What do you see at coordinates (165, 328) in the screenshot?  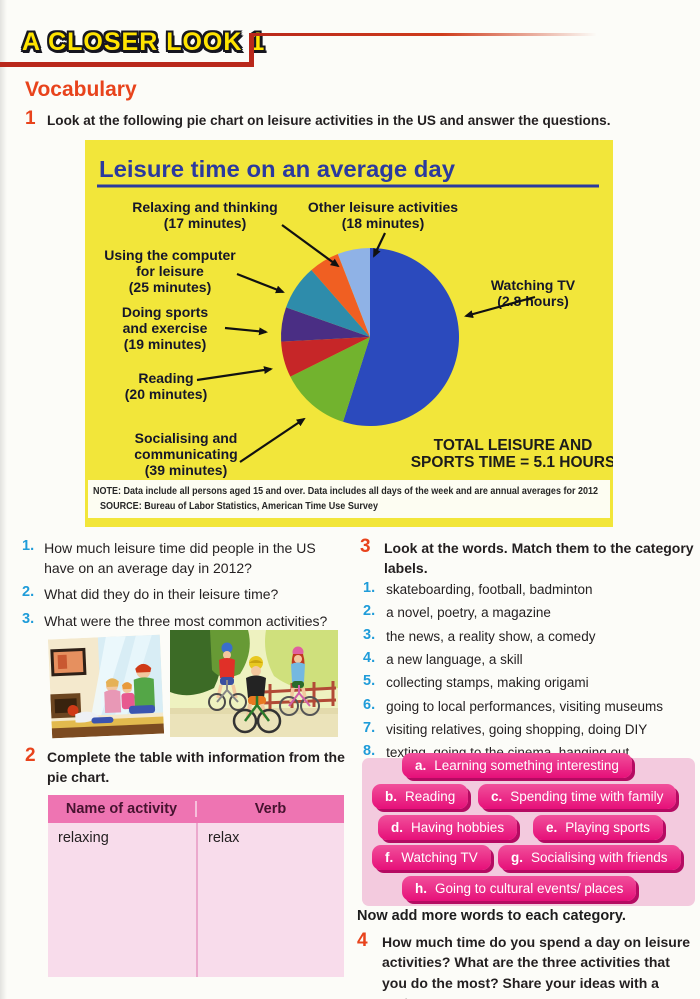 I see `label-sports-2: and exercise` at bounding box center [165, 328].